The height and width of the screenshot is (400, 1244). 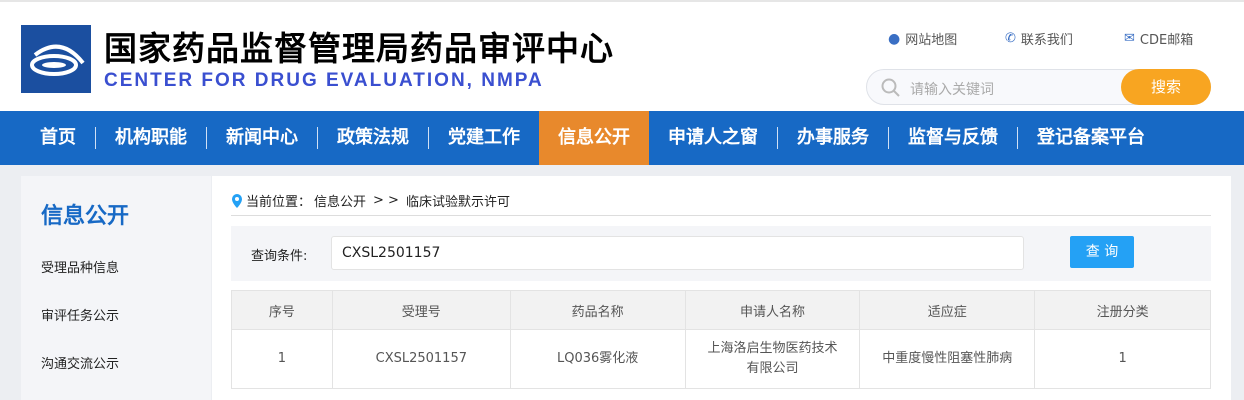 What do you see at coordinates (1129, 38) in the screenshot?
I see `mail-icon: ✉` at bounding box center [1129, 38].